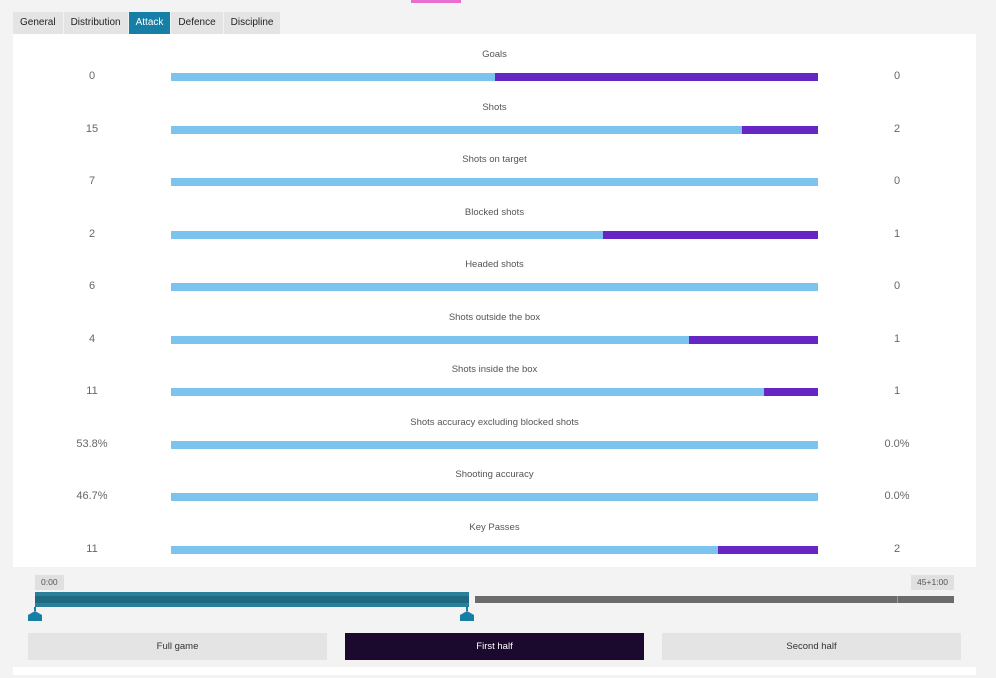 The image size is (996, 678). Describe the element at coordinates (96, 23) in the screenshot. I see `tab-distribution: Distribution` at that location.